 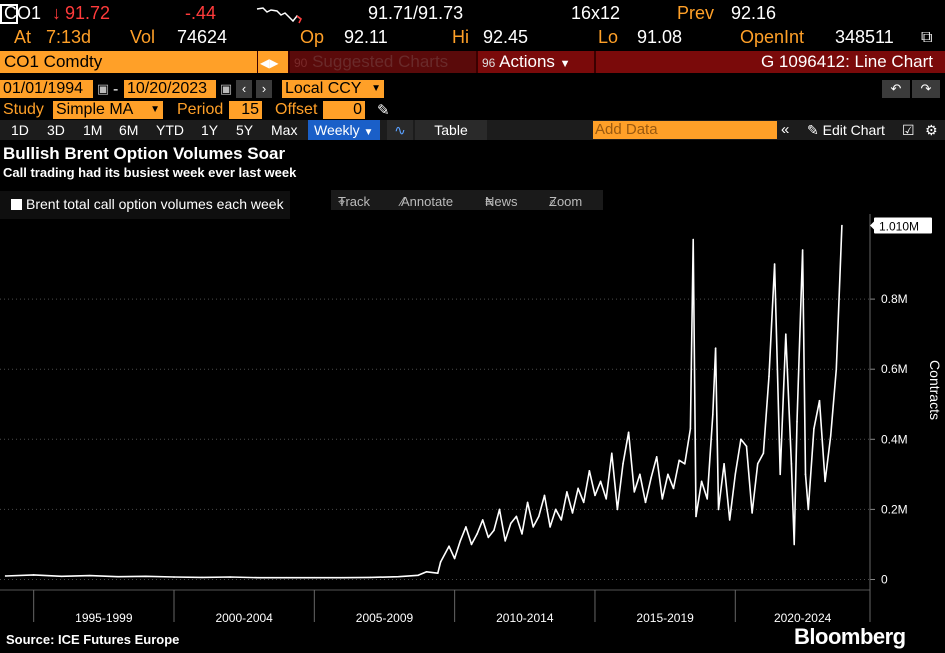 What do you see at coordinates (265, 63) in the screenshot?
I see `arrow-left-icon: ◀` at bounding box center [265, 63].